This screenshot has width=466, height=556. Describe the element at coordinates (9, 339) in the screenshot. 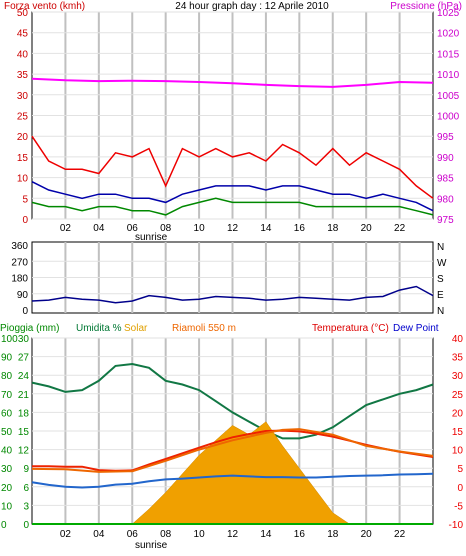

I see `humidity-tick-label: 100` at that location.